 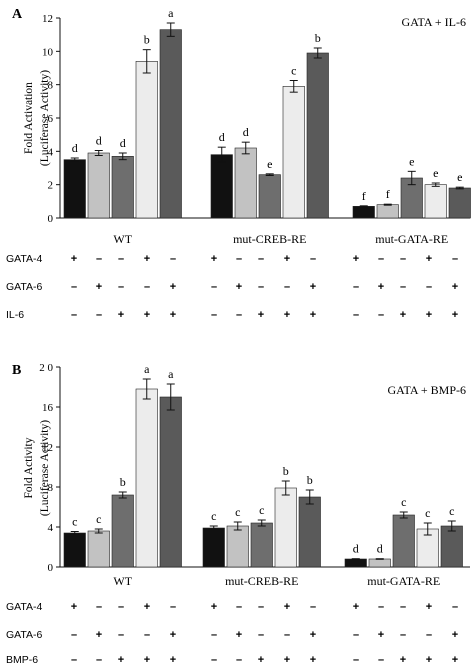 What do you see at coordinates (15, 315) in the screenshot?
I see `condition-label: IL-6` at bounding box center [15, 315].